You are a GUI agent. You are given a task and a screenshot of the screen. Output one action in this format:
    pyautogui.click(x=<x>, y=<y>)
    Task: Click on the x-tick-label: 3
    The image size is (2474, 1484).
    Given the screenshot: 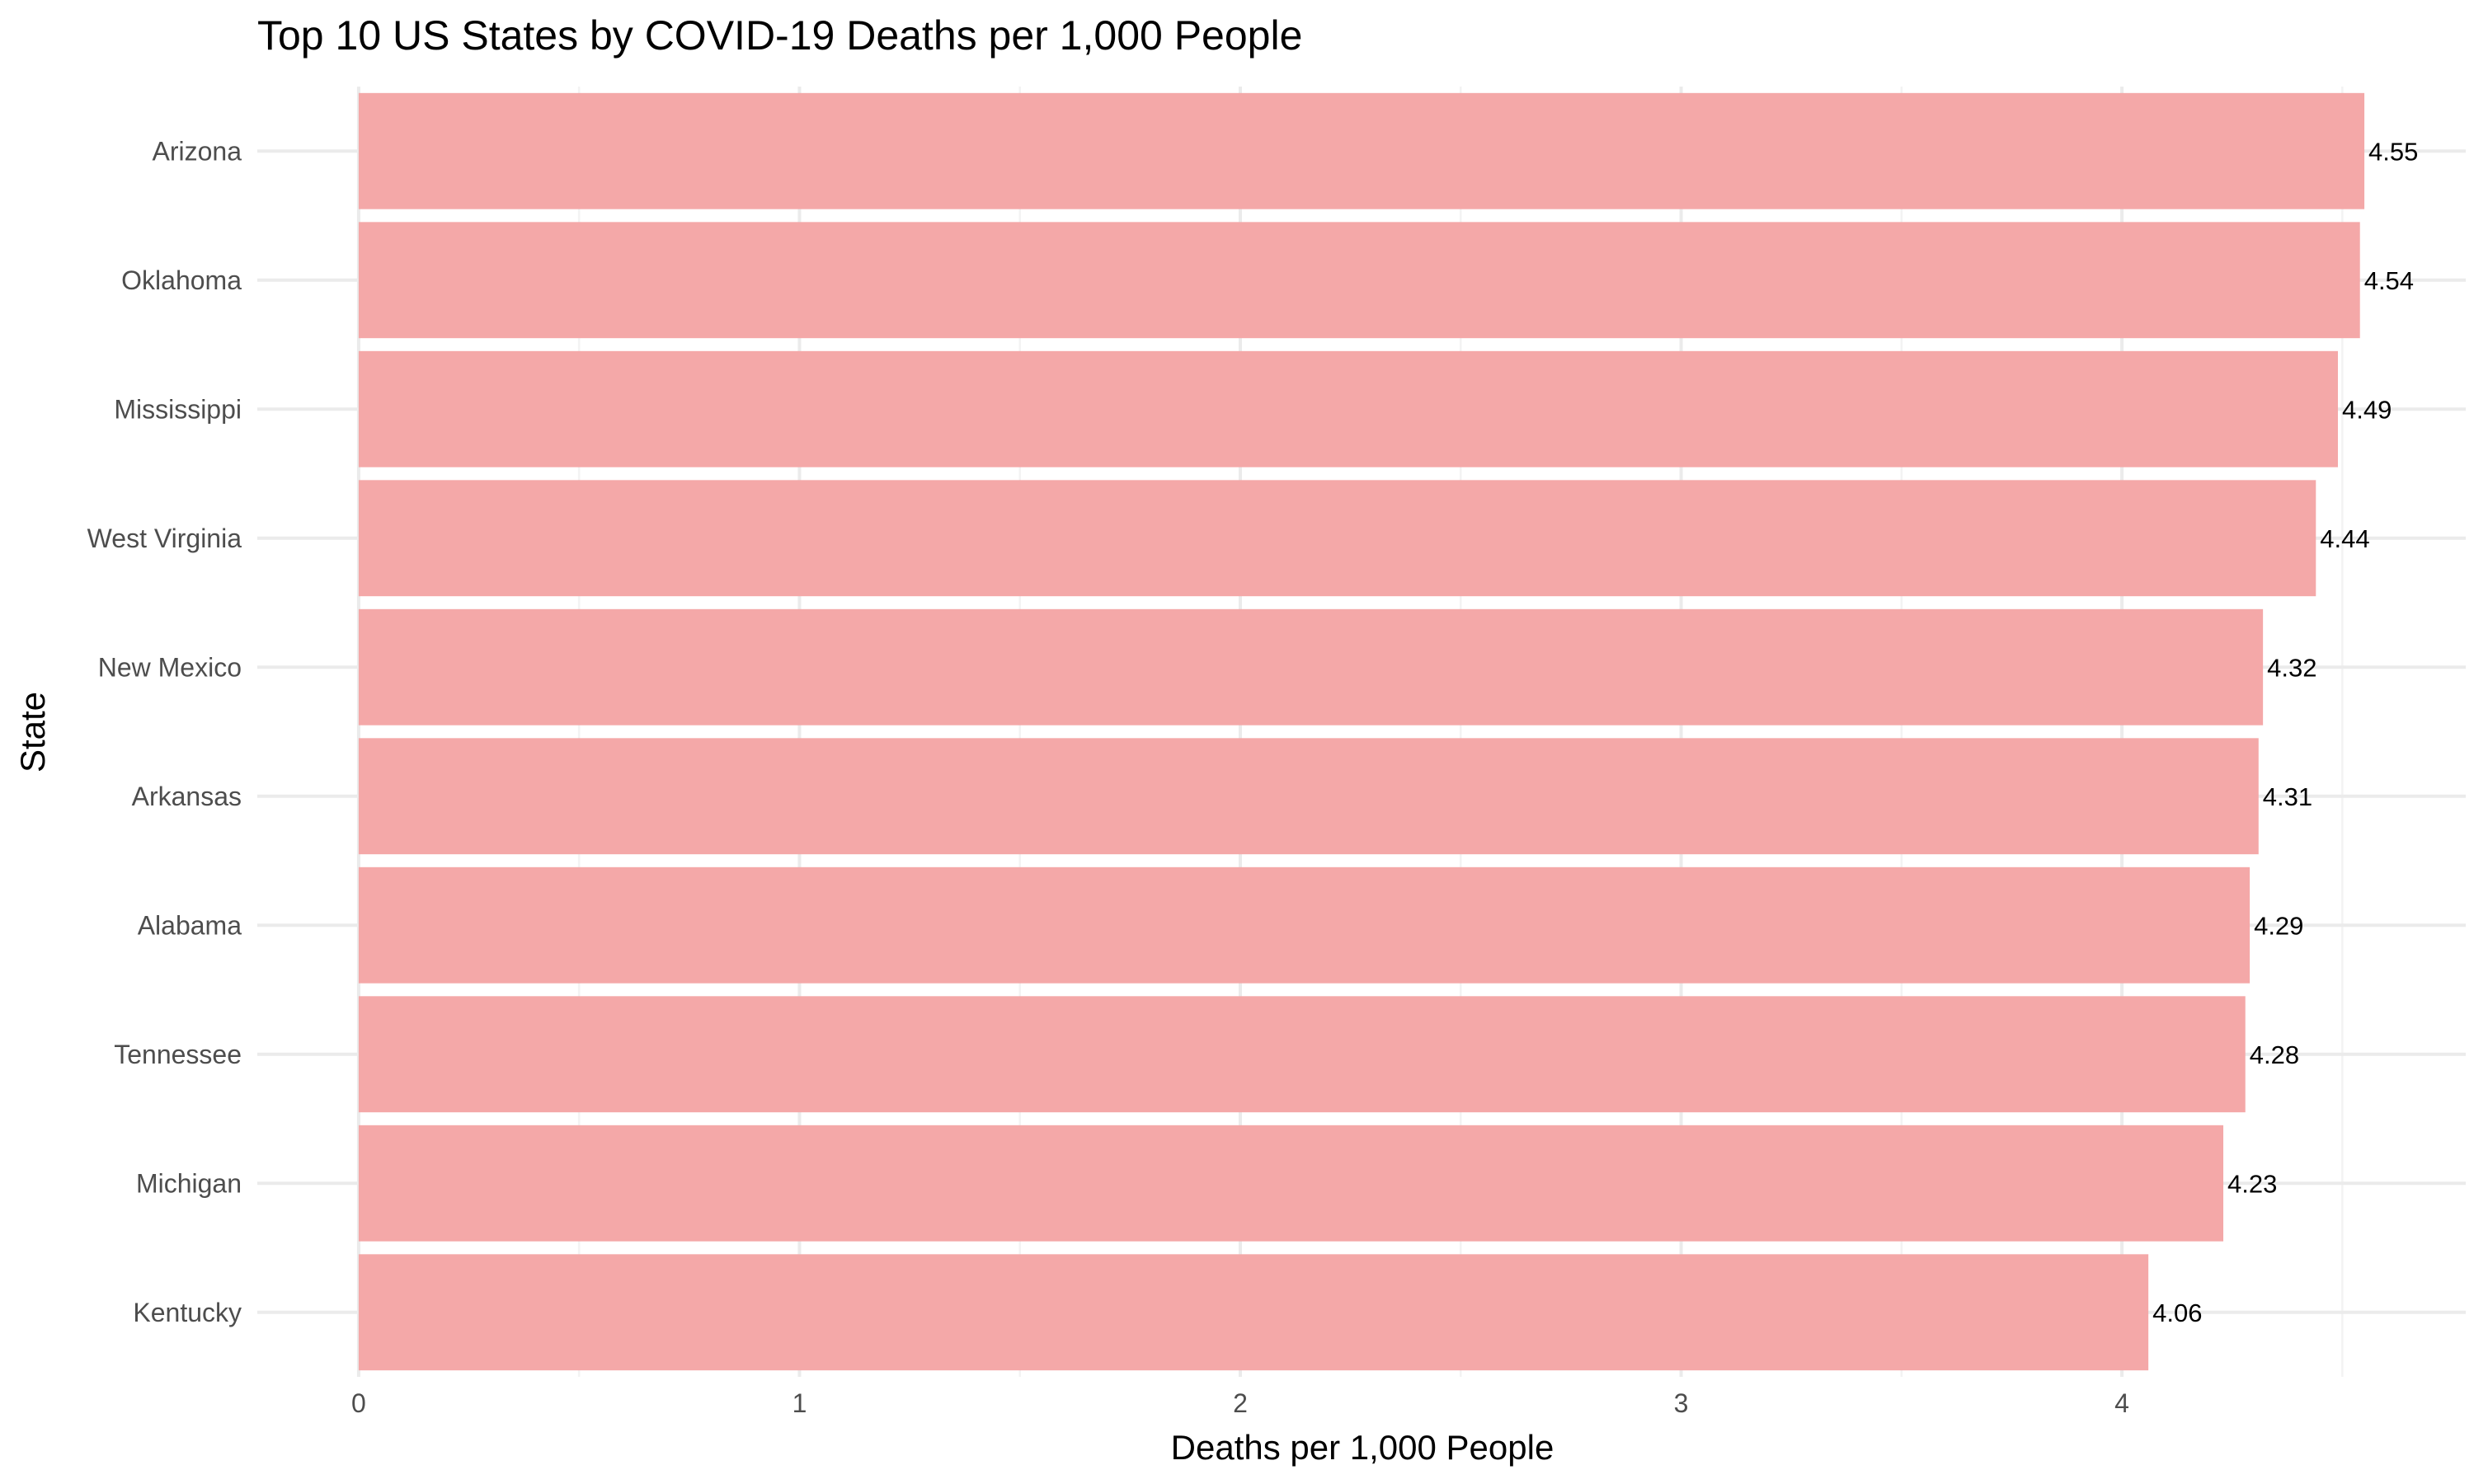 What is the action you would take?
    pyautogui.click(x=1681, y=1403)
    